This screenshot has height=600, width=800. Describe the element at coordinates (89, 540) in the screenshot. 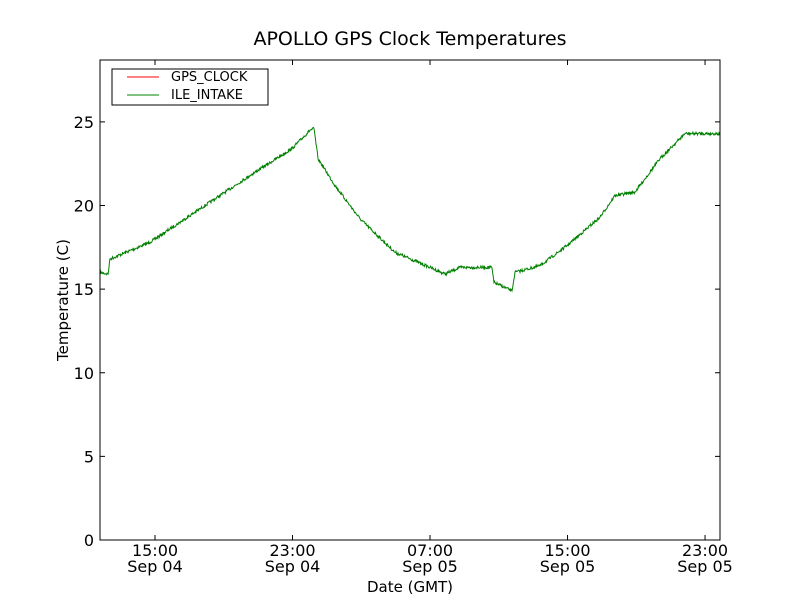

I see `y-tick-label: 0` at that location.